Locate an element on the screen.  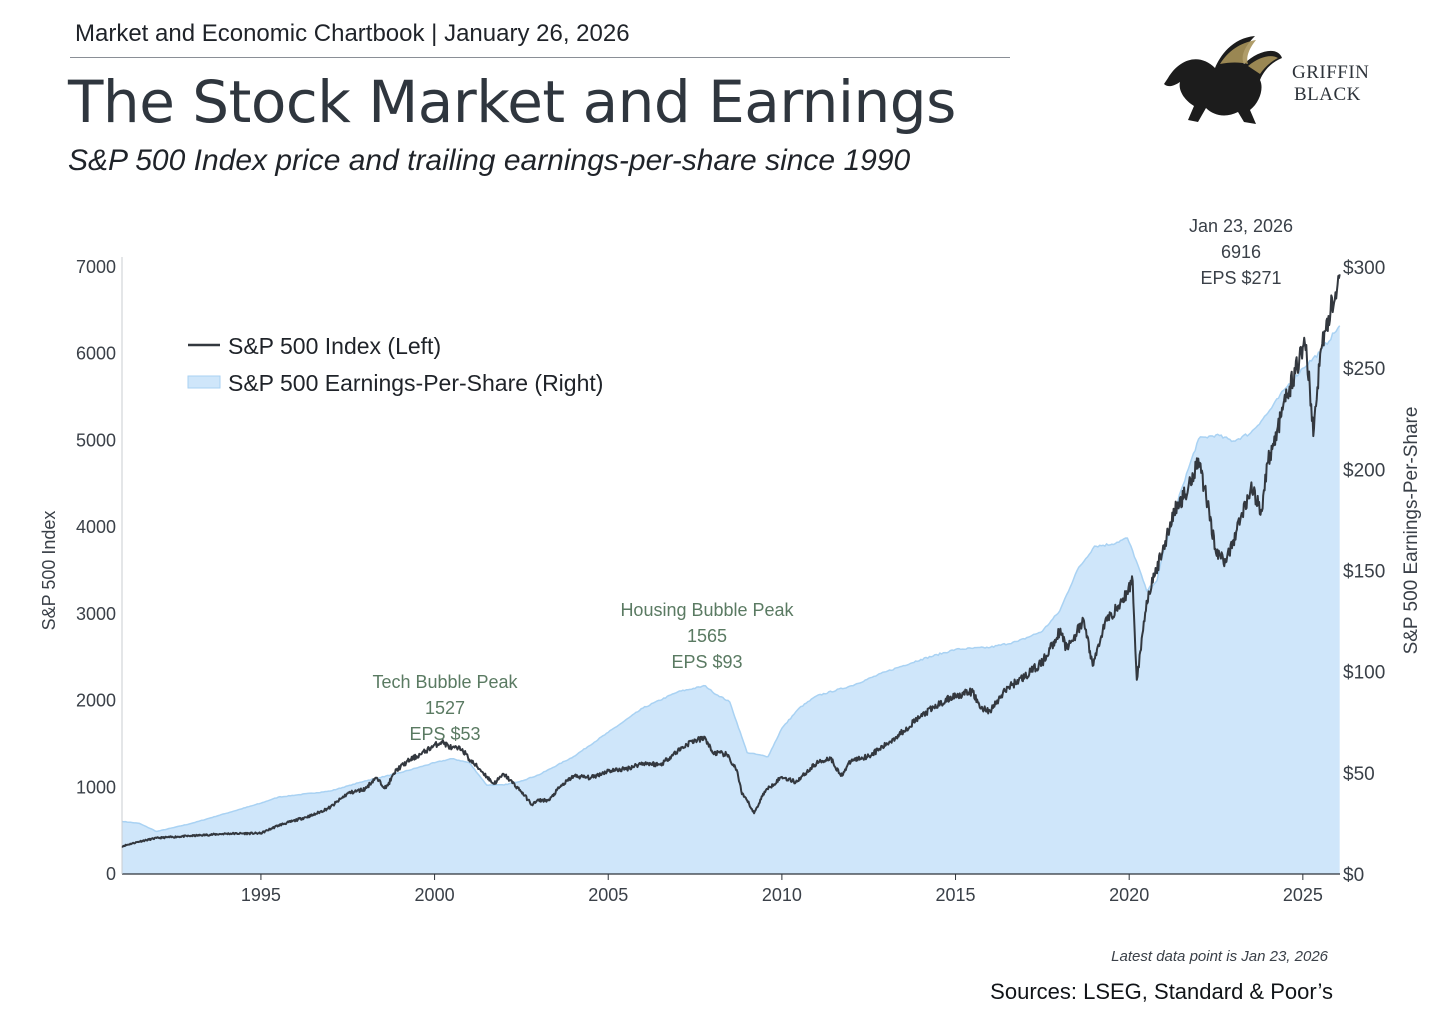
x-axis-tick: 1995 is located at coordinates (261, 895).